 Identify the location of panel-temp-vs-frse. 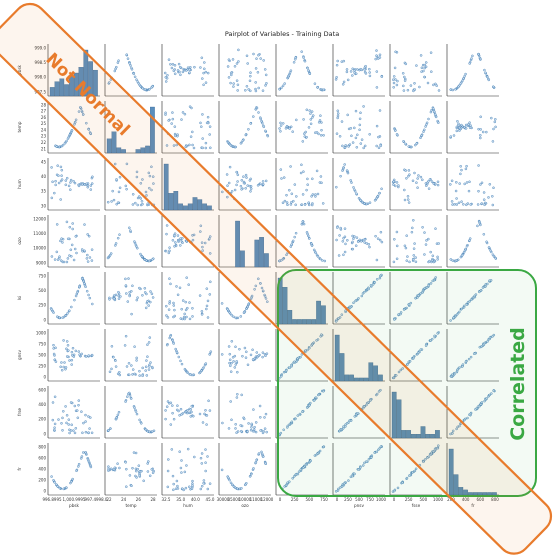
(415, 127).